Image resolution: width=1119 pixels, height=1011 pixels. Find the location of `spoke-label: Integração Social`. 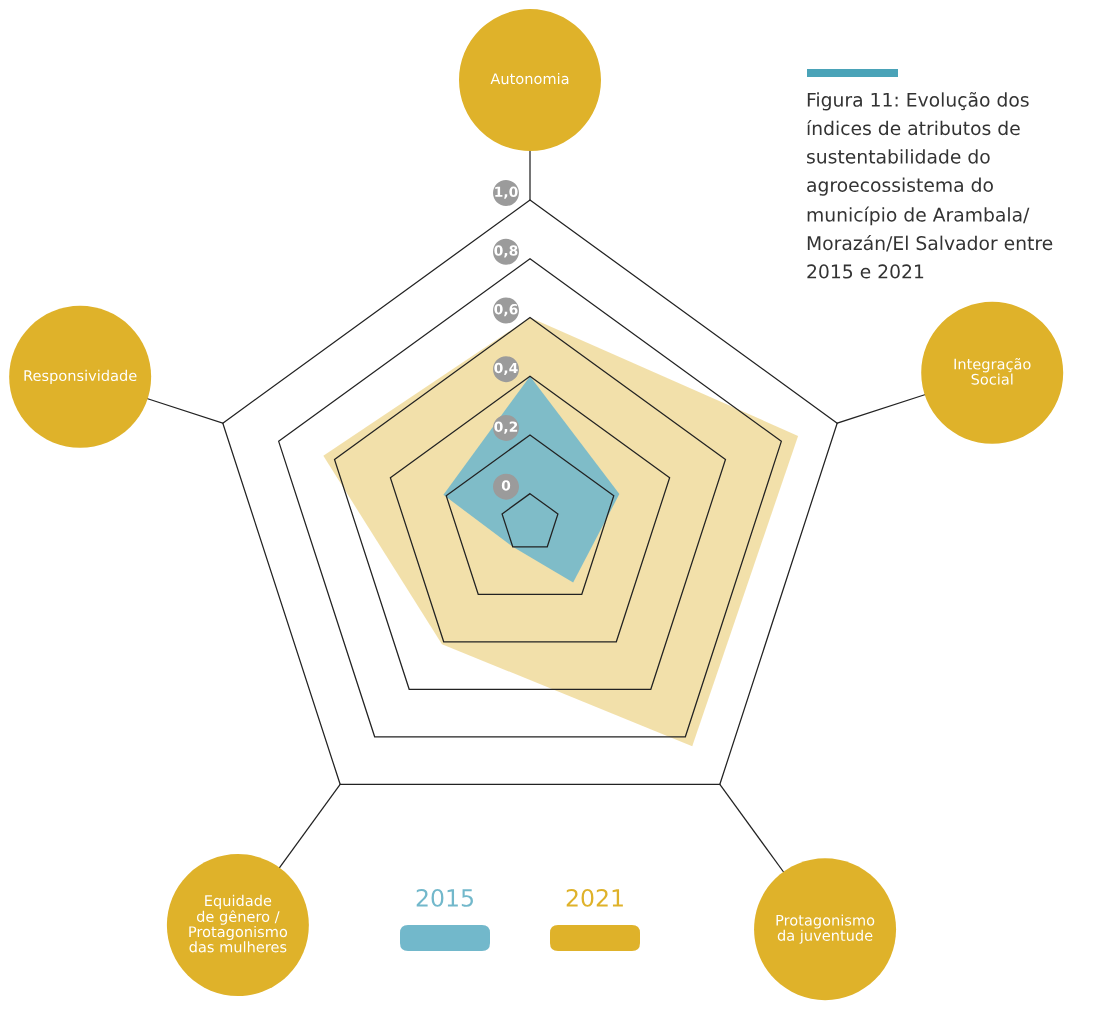

spoke-label: Integração Social is located at coordinates (992, 371).